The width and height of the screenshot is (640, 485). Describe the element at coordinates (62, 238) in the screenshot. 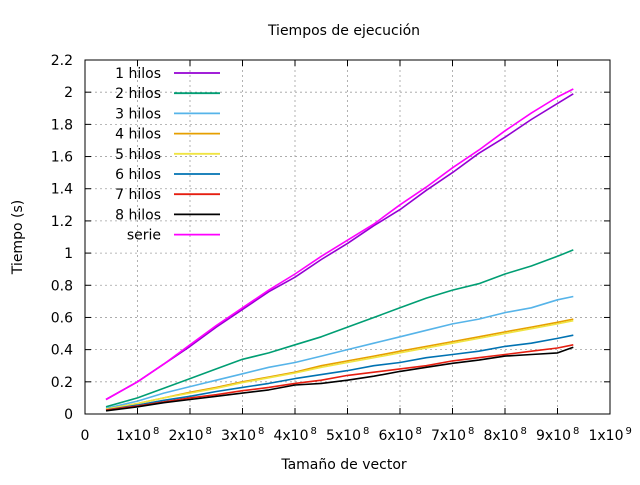

I see `y-tick-labels: 0 0.2 0.4 0.6 0.8 1 1.2 1.4 1.6 1.8 2 2.2` at that location.